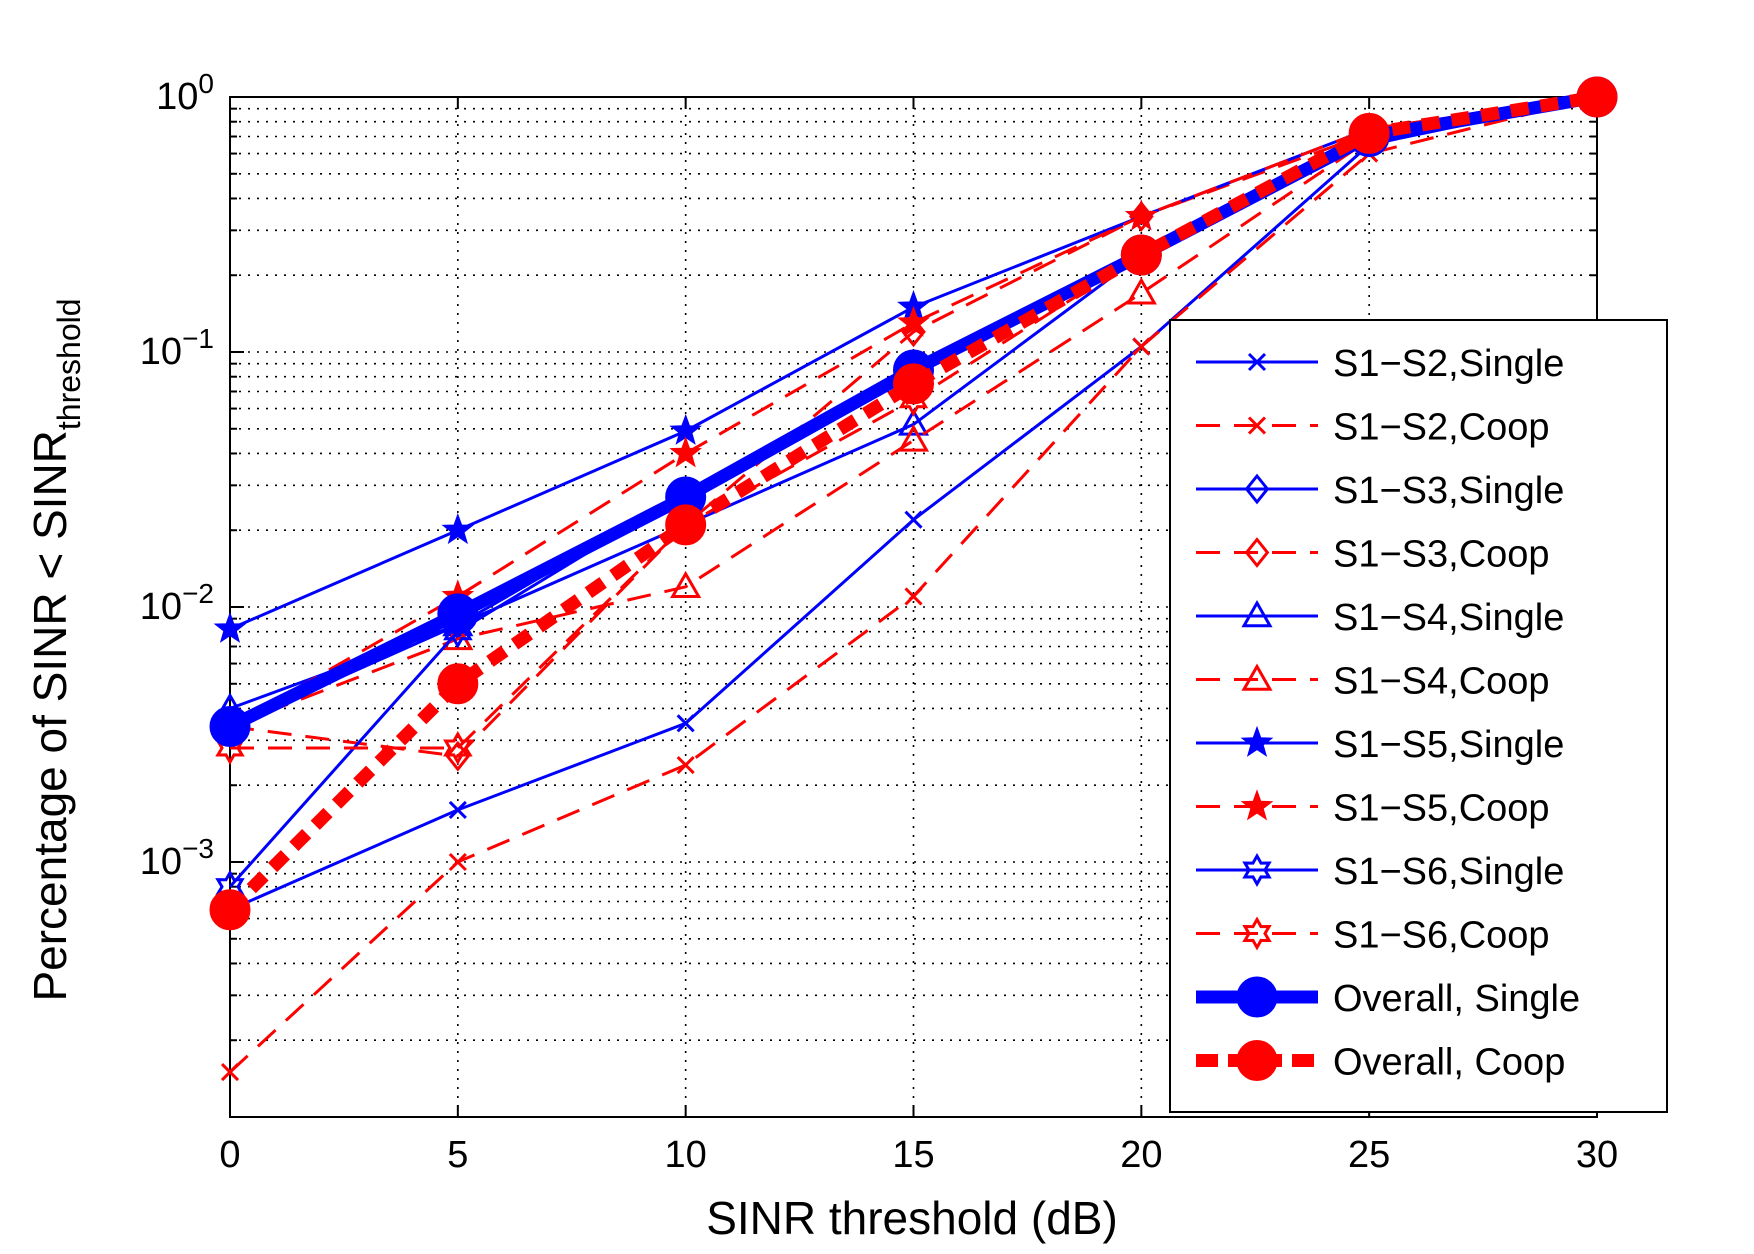  I want to click on legend-label: Overall, Coop, so click(1449, 1063).